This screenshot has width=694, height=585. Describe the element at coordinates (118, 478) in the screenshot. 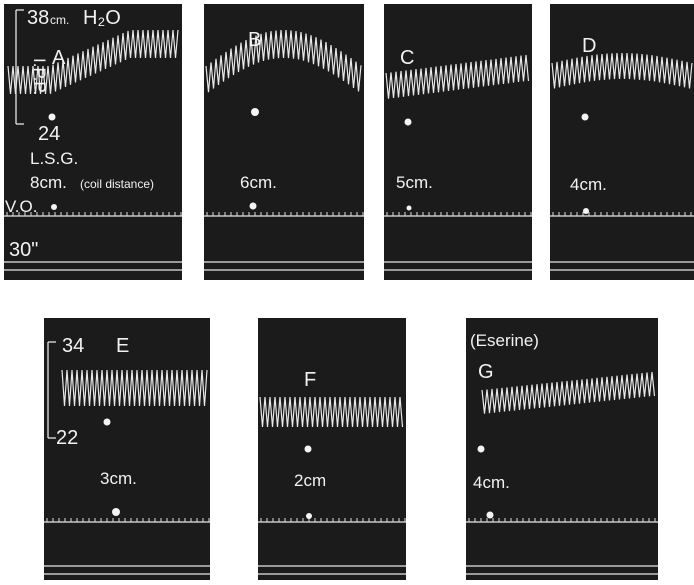

I see `coil-distance-e: 3cm.` at that location.